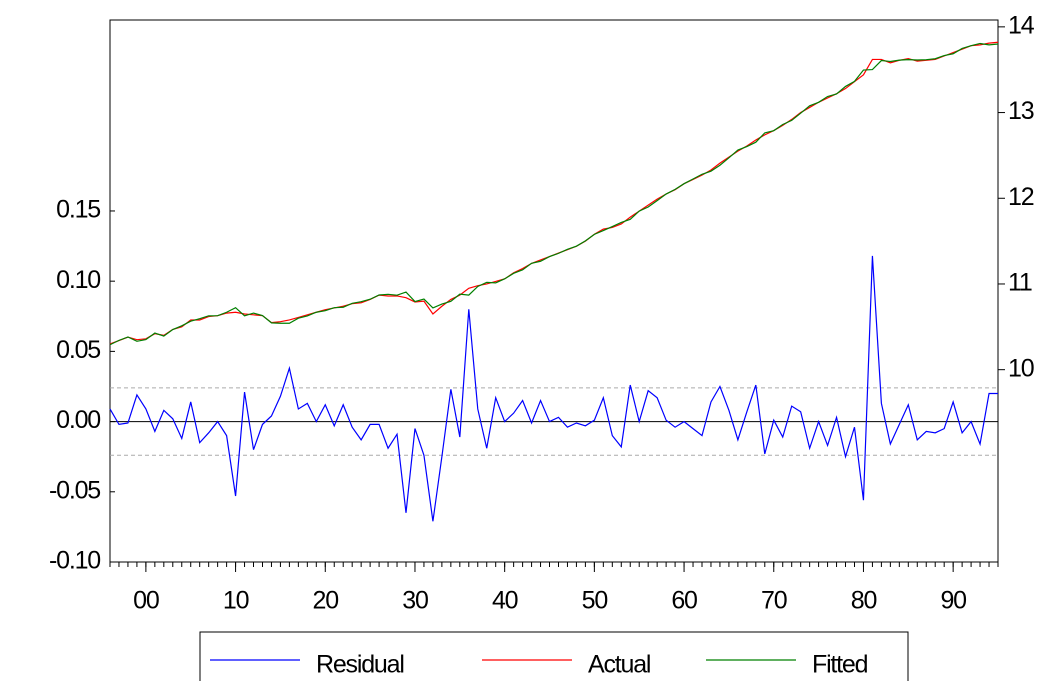  What do you see at coordinates (74, 561) in the screenshot?
I see `y-tick-label: -0.10` at bounding box center [74, 561].